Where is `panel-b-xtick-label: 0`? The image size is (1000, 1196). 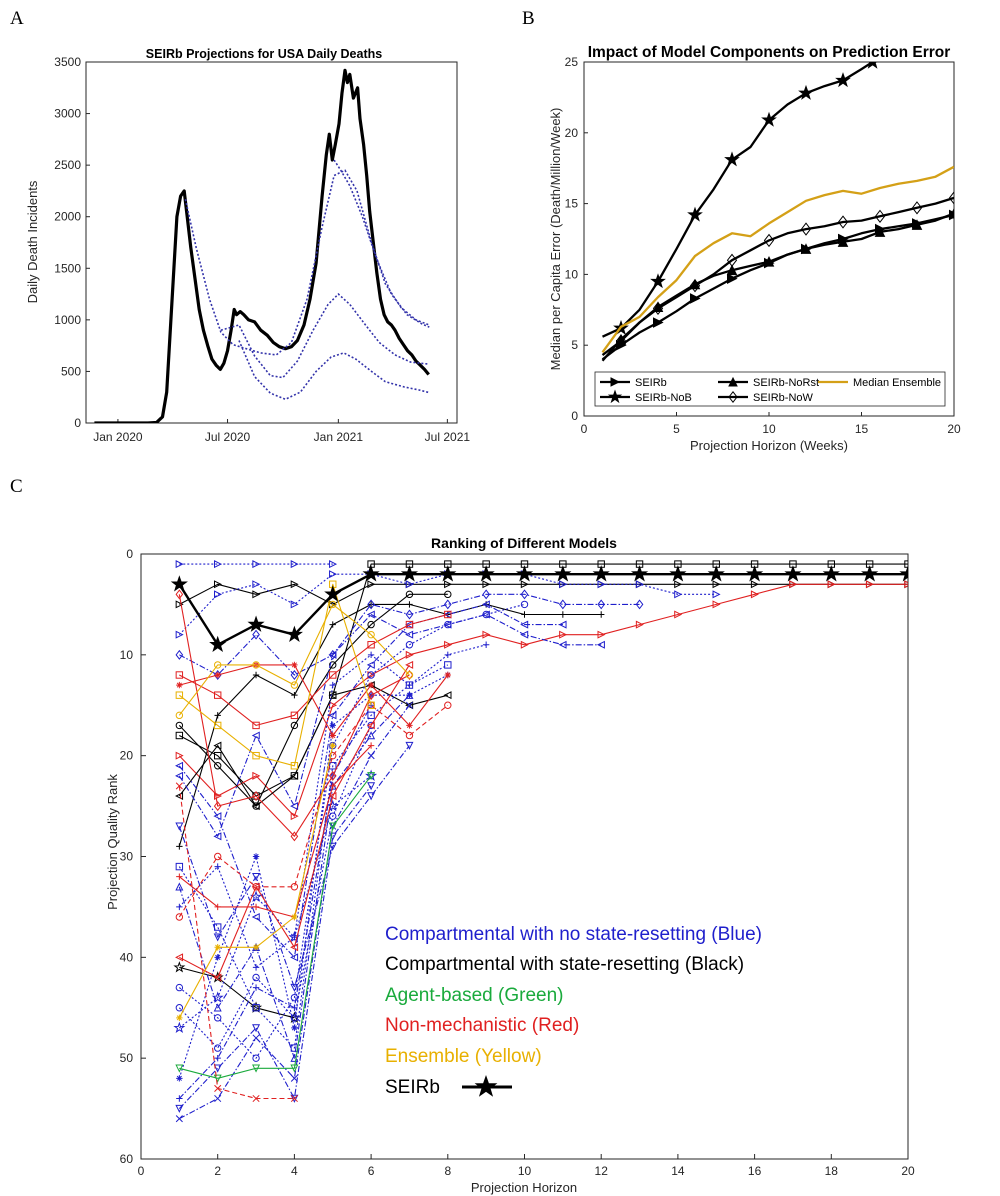 panel-b-xtick-label: 0 is located at coordinates (584, 429).